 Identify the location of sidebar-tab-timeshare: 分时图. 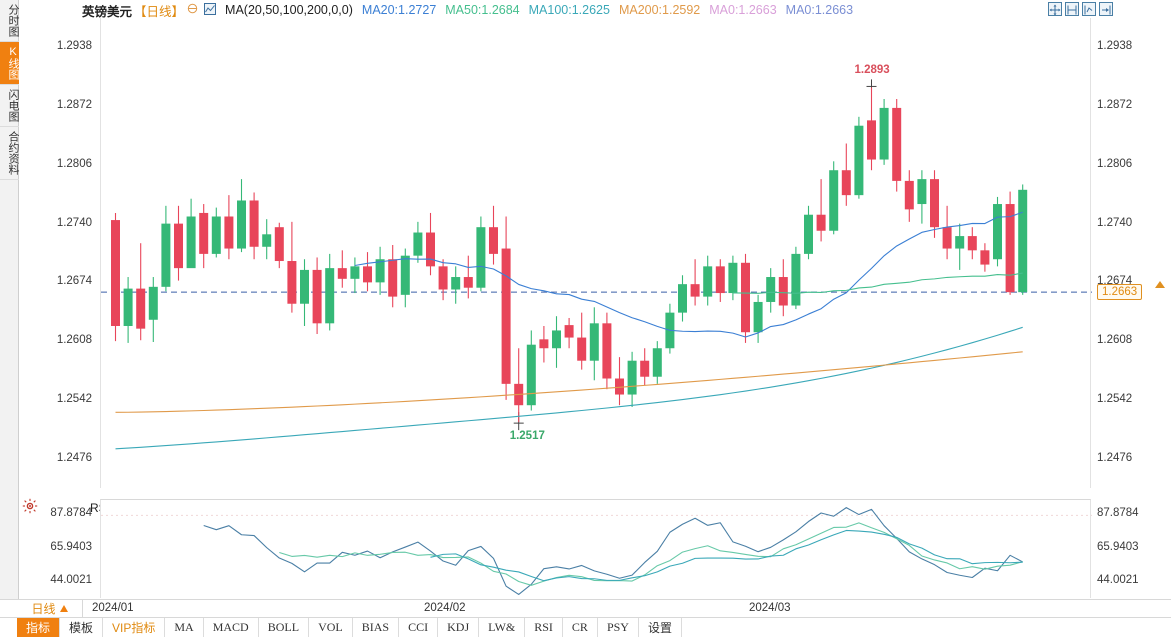
(9, 21).